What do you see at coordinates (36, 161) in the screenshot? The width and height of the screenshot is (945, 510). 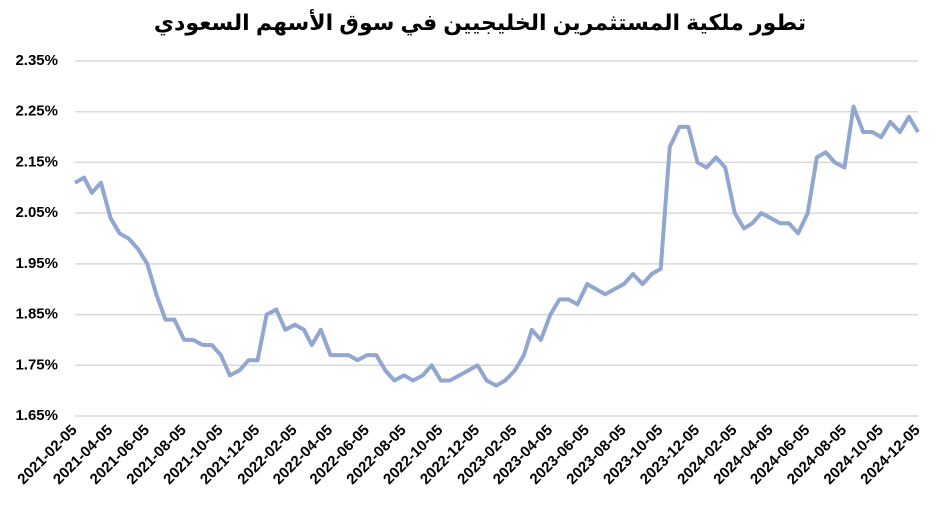 I see `y-tick-label: 2.15%` at bounding box center [36, 161].